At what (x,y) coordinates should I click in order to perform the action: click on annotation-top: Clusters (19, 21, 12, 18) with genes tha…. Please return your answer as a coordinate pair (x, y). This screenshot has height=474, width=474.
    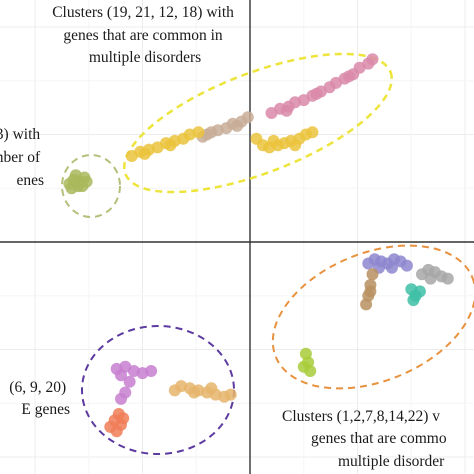
    Looking at the image, I should click on (145, 35).